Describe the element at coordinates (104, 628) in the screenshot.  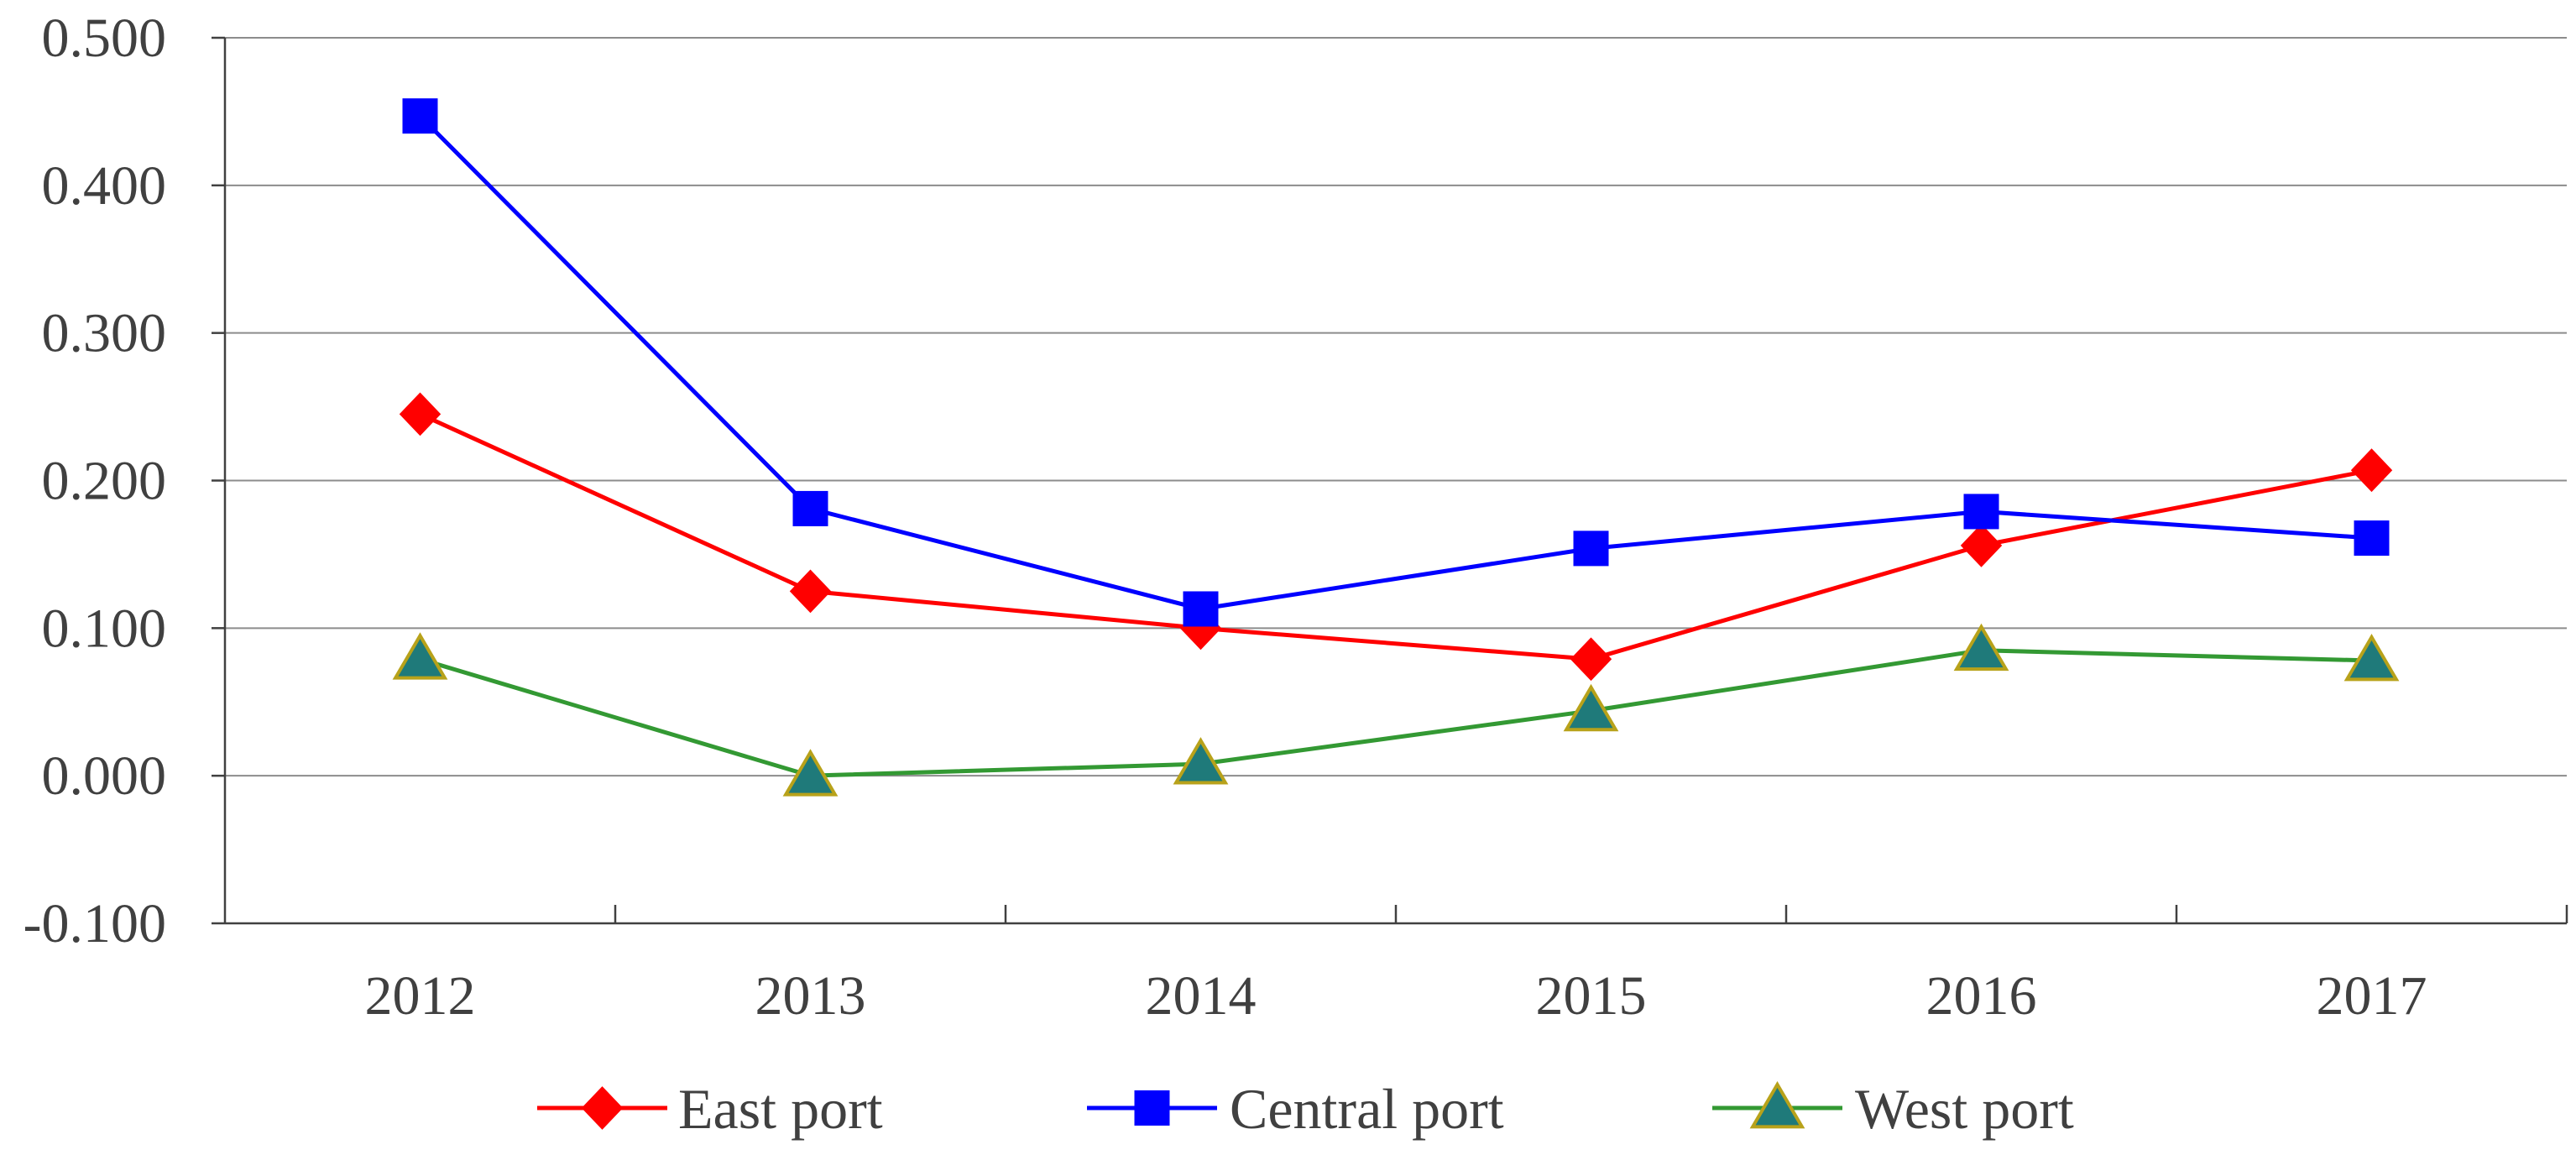
I see `y-tick-label: 0.100` at that location.